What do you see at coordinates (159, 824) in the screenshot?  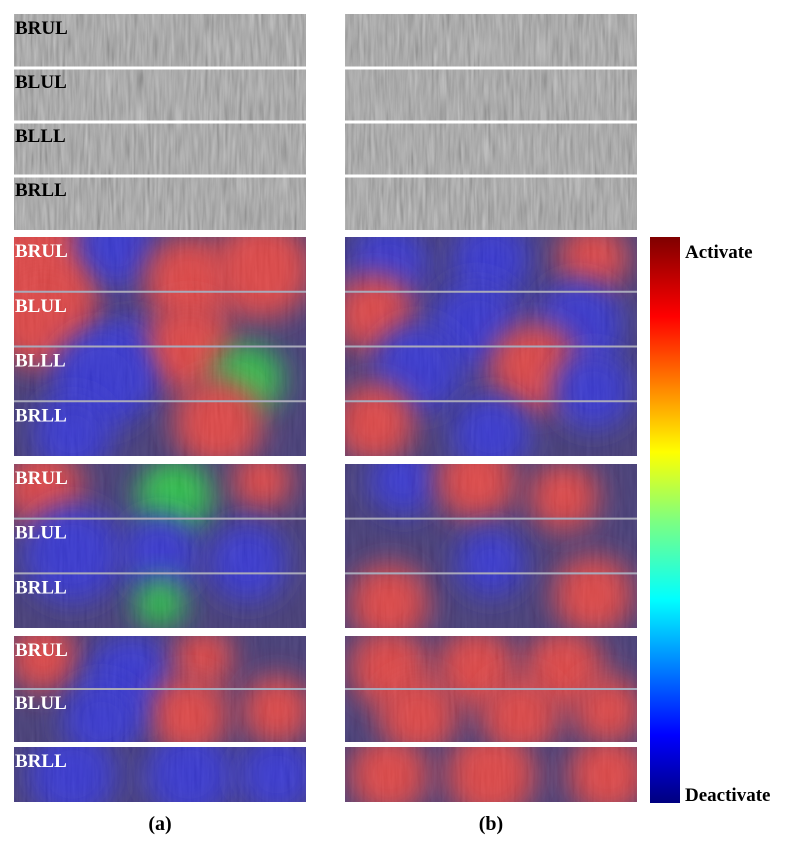 I see `caption-a: (a)` at bounding box center [159, 824].